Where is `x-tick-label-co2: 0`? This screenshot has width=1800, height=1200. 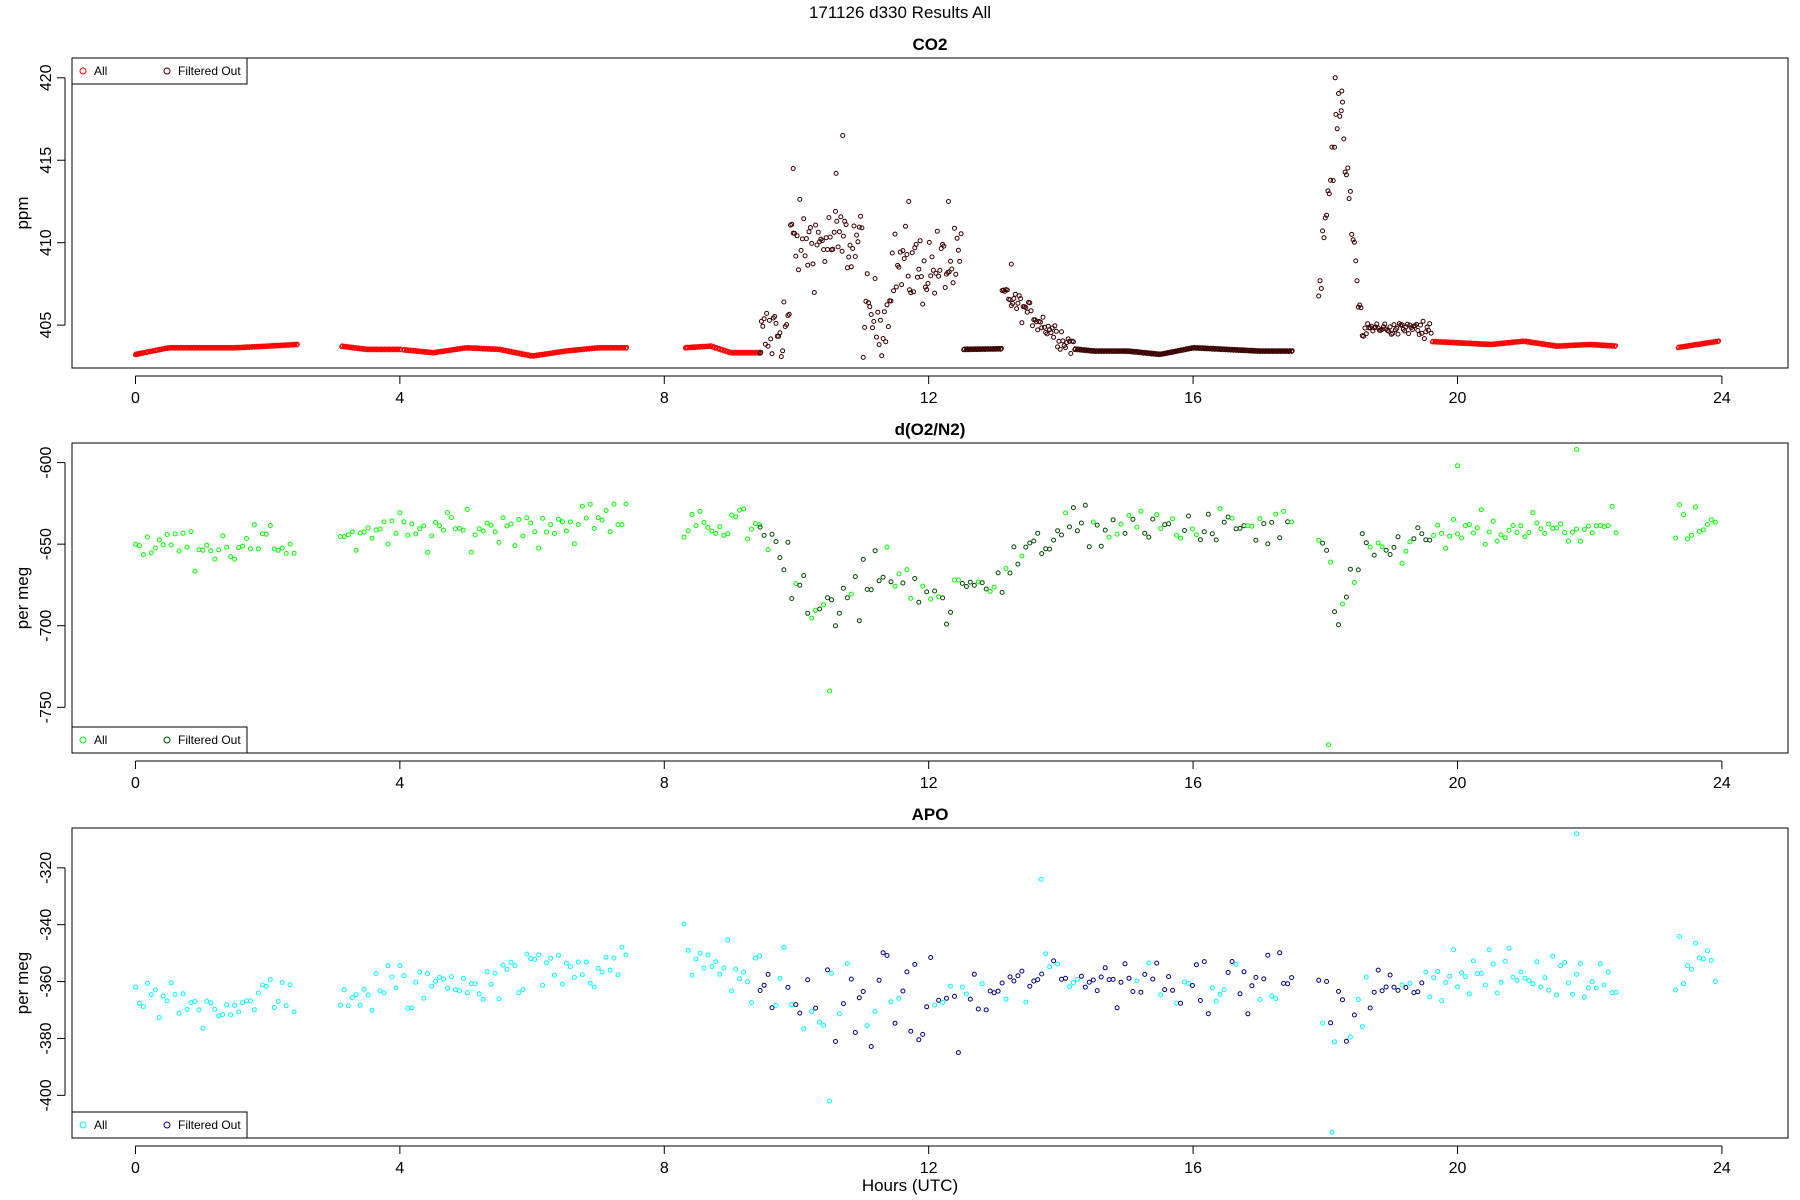 x-tick-label-co2: 0 is located at coordinates (135, 398).